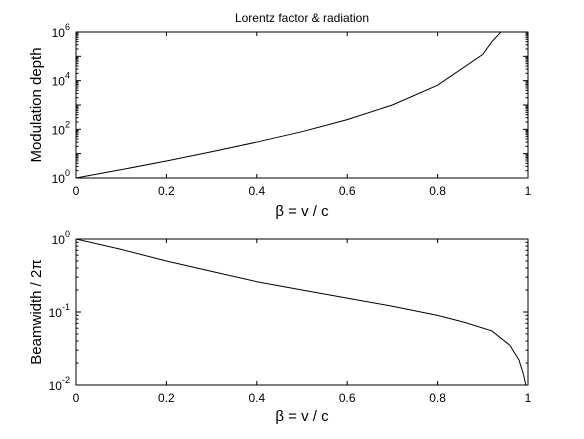  I want to click on y-tick-label: 10⁴, so click(61, 80).